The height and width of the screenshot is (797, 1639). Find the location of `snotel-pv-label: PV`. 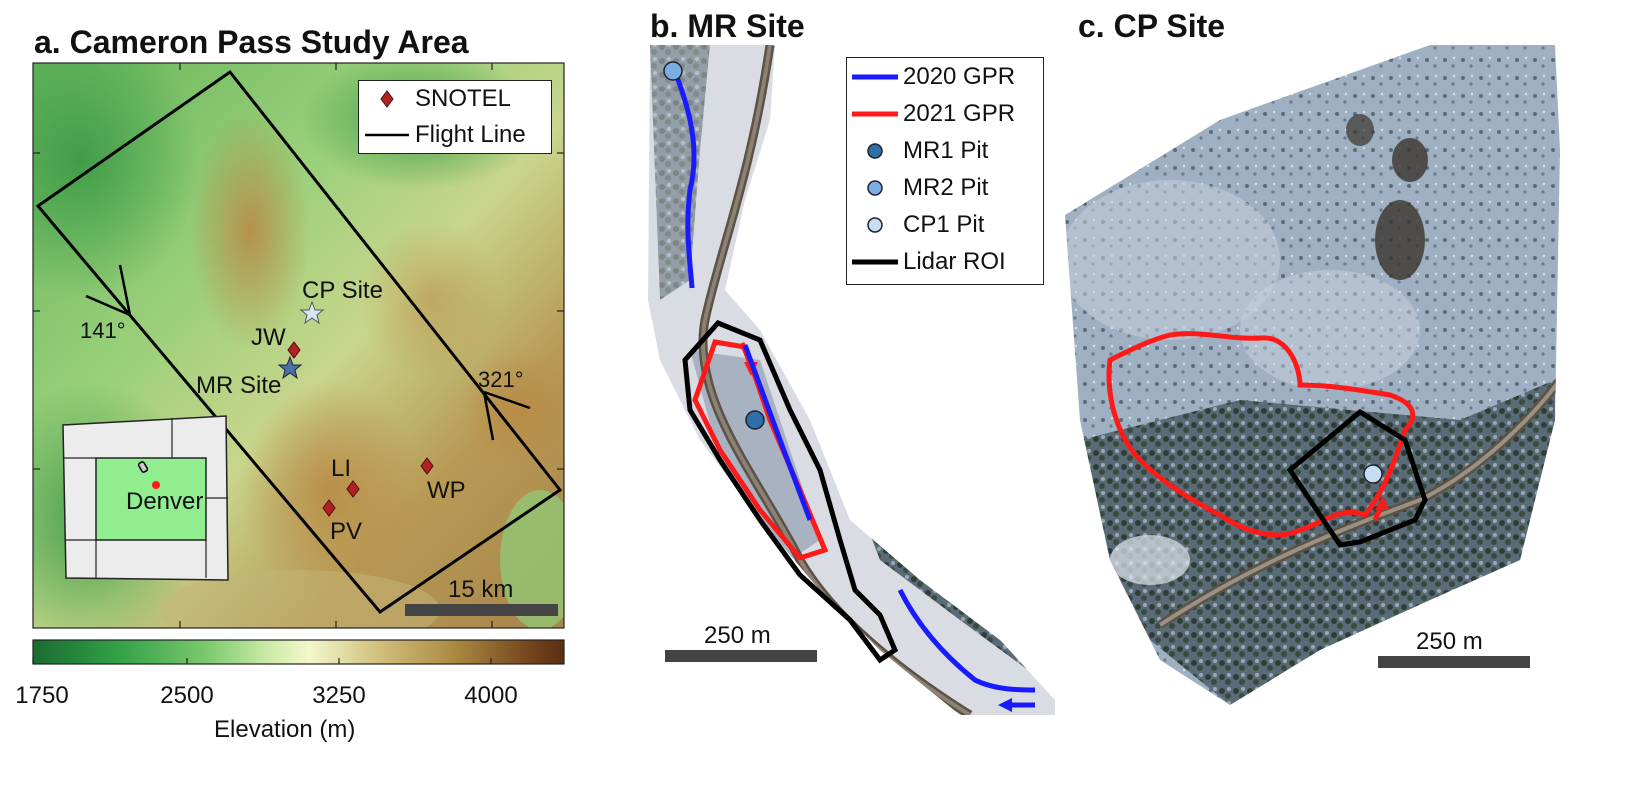

snotel-pv-label: PV is located at coordinates (346, 531).